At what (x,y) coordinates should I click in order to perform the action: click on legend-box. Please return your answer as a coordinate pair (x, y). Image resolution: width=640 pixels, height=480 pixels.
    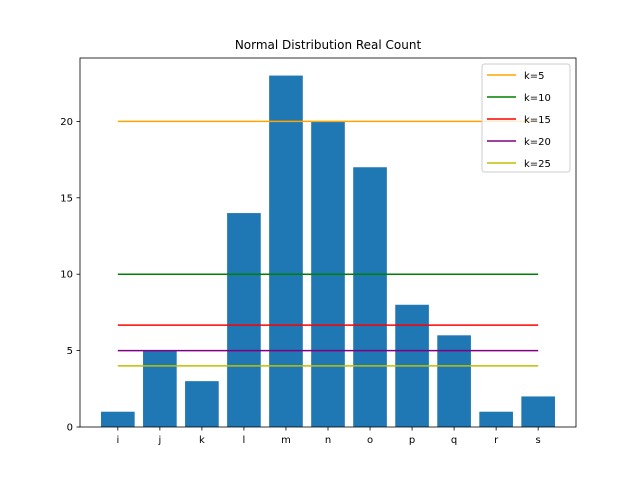
    Looking at the image, I should click on (526, 118).